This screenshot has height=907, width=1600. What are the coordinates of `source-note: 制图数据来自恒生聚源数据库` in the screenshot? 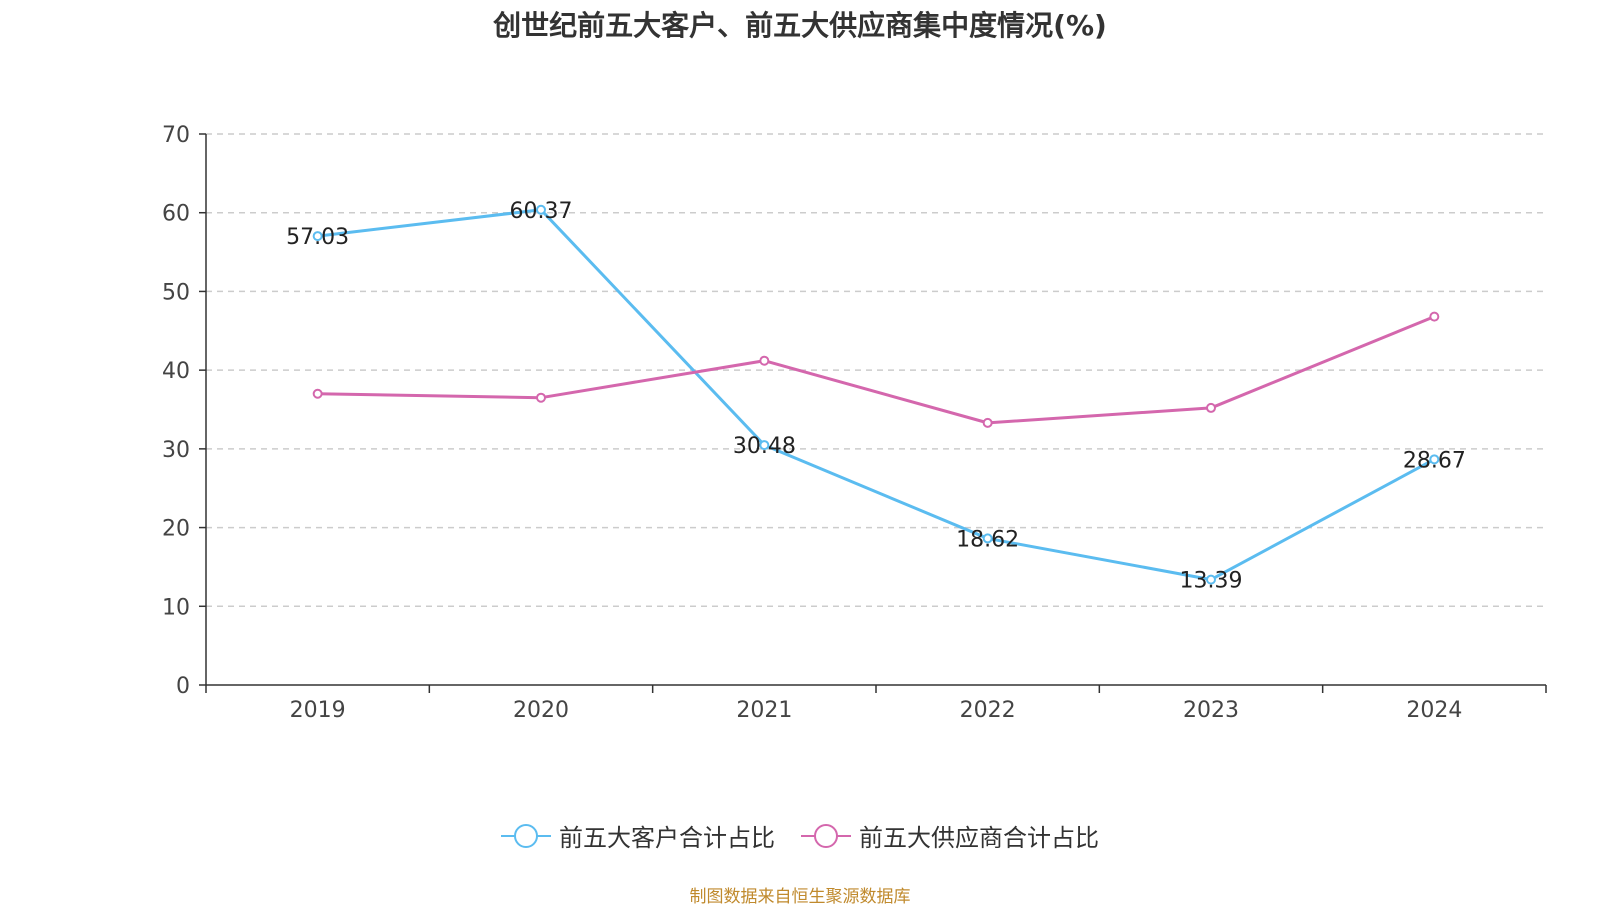 It's located at (800, 897).